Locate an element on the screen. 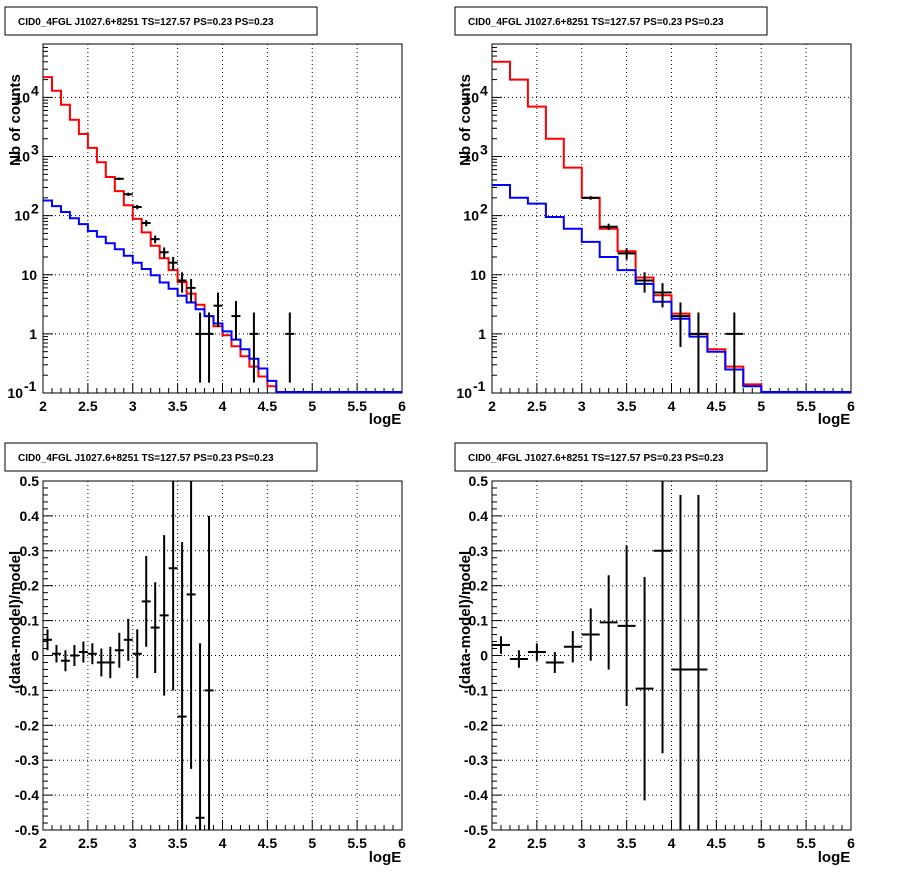 The height and width of the screenshot is (875, 898). total-model-histogram is located at coordinates (222, 234).